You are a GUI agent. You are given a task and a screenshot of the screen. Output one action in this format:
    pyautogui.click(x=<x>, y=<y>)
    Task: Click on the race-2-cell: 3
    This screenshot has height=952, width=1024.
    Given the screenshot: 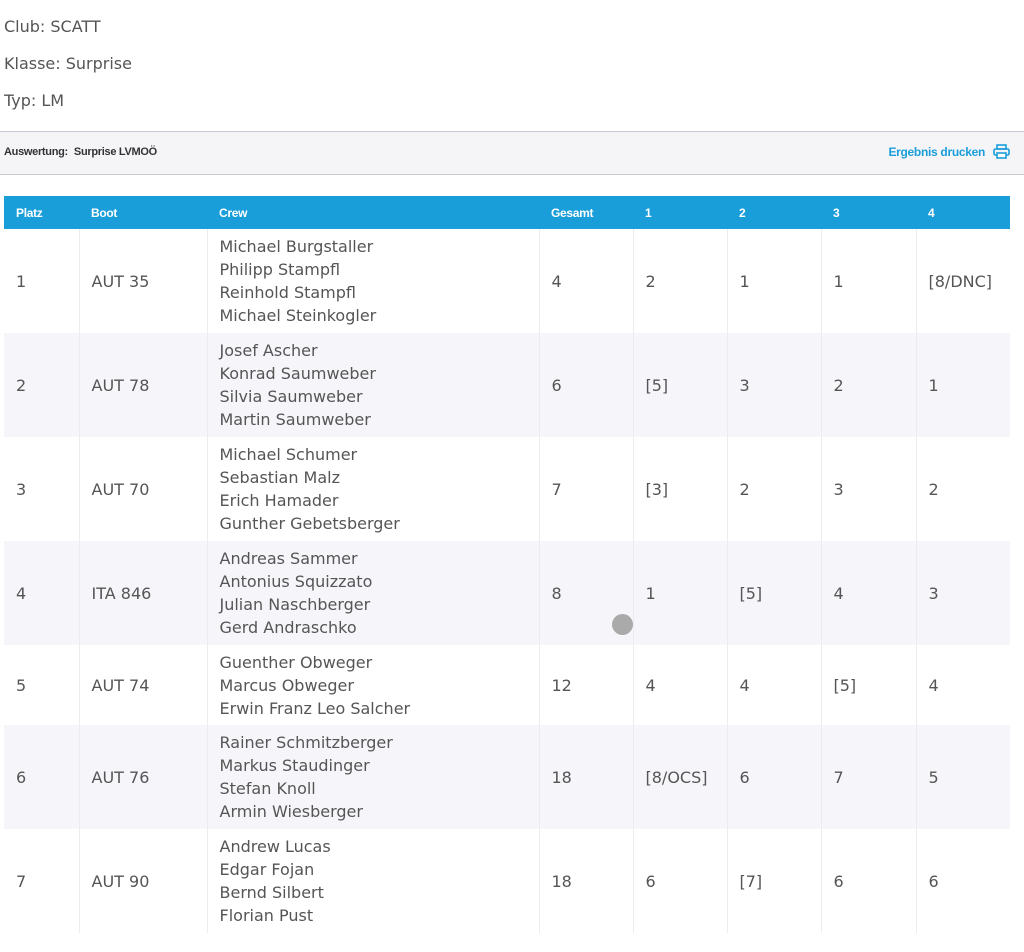 What is the action you would take?
    pyautogui.click(x=774, y=385)
    